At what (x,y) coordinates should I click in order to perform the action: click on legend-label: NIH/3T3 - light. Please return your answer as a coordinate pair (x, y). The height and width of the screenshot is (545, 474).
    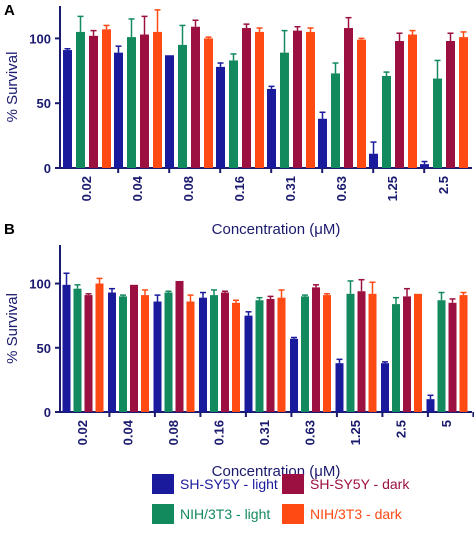
    Looking at the image, I should click on (225, 514).